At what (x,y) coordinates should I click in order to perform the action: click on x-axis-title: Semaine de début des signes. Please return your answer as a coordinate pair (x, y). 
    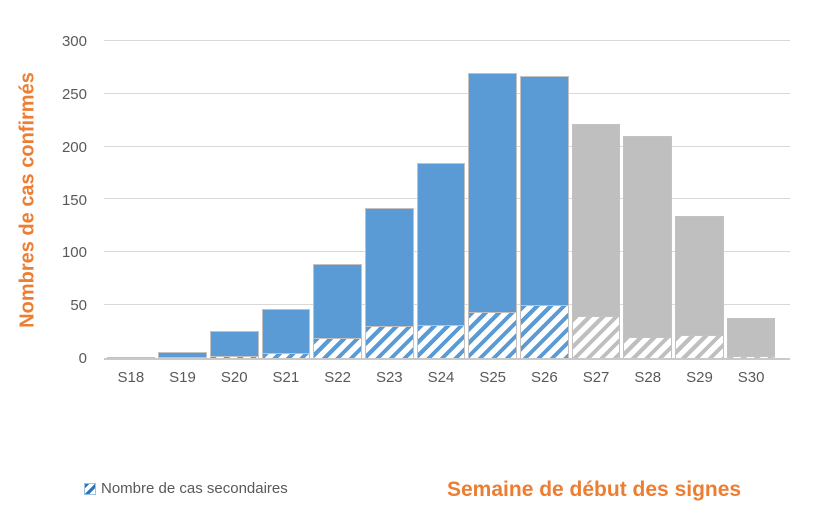
    Looking at the image, I should click on (594, 489).